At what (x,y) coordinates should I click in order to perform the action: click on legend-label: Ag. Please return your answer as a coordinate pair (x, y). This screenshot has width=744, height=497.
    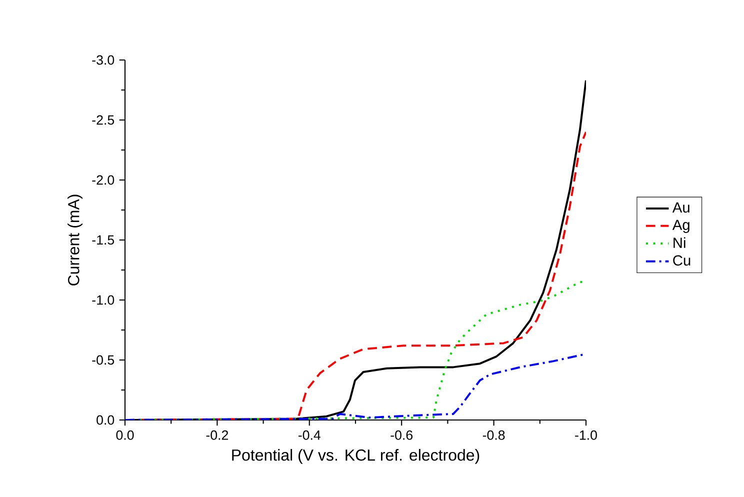
    Looking at the image, I should click on (681, 226).